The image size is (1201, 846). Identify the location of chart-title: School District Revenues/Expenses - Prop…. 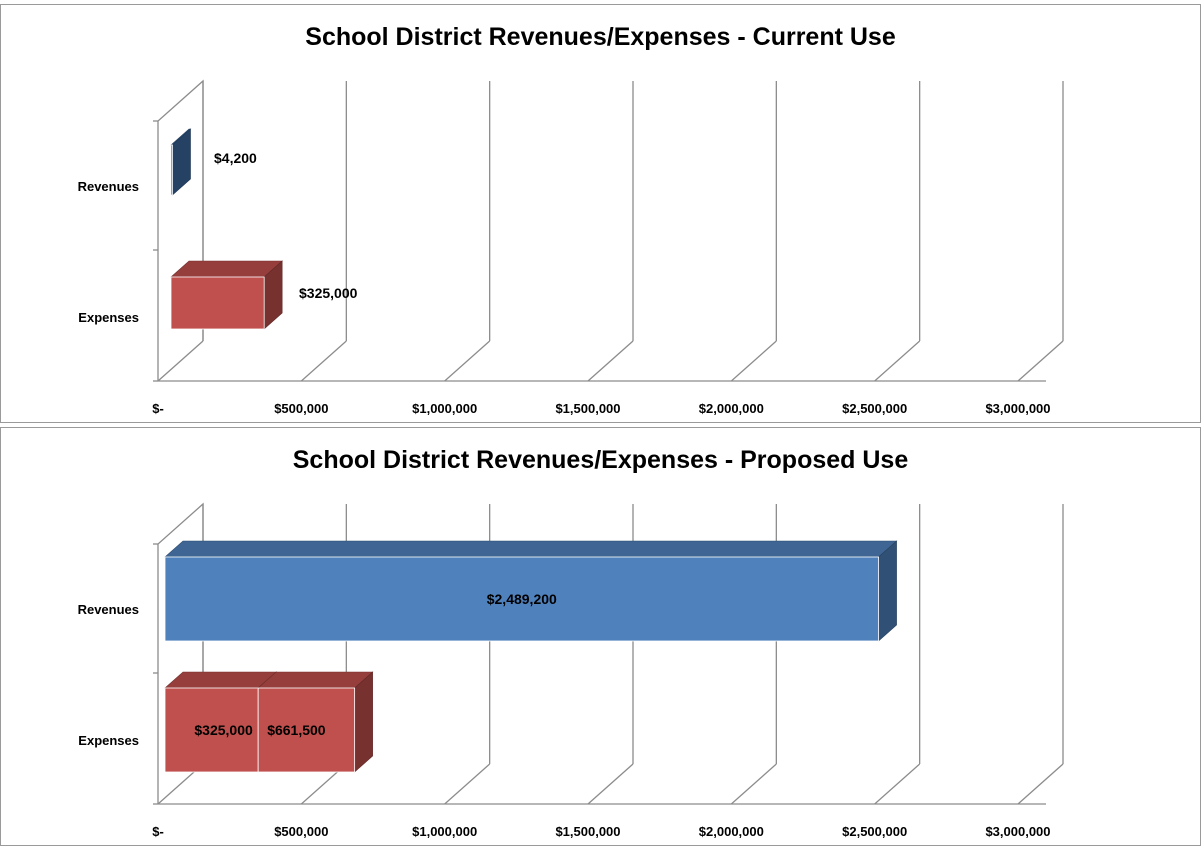
(600, 460).